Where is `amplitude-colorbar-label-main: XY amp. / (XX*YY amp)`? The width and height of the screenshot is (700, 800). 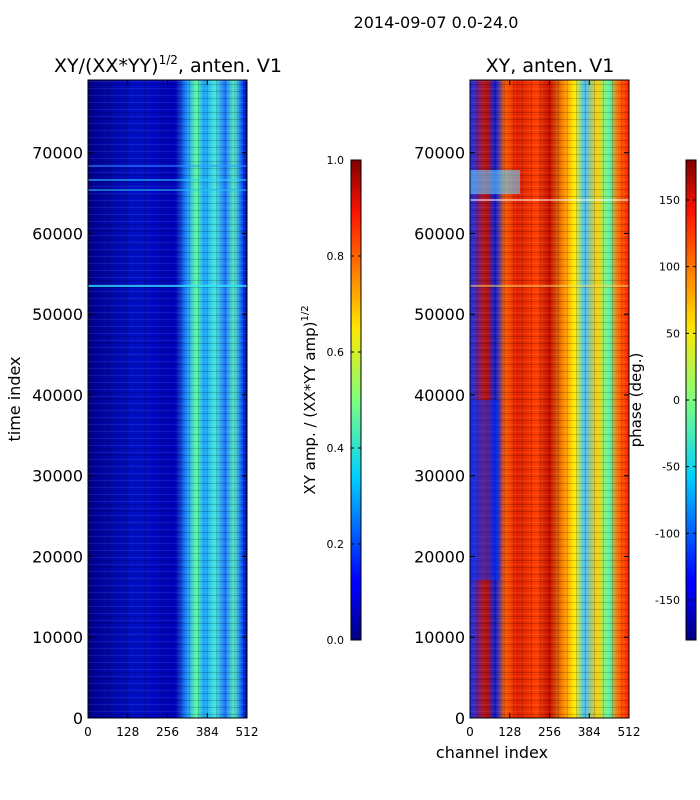 amplitude-colorbar-label-main: XY amp. / (XX*YY amp) is located at coordinates (310, 408).